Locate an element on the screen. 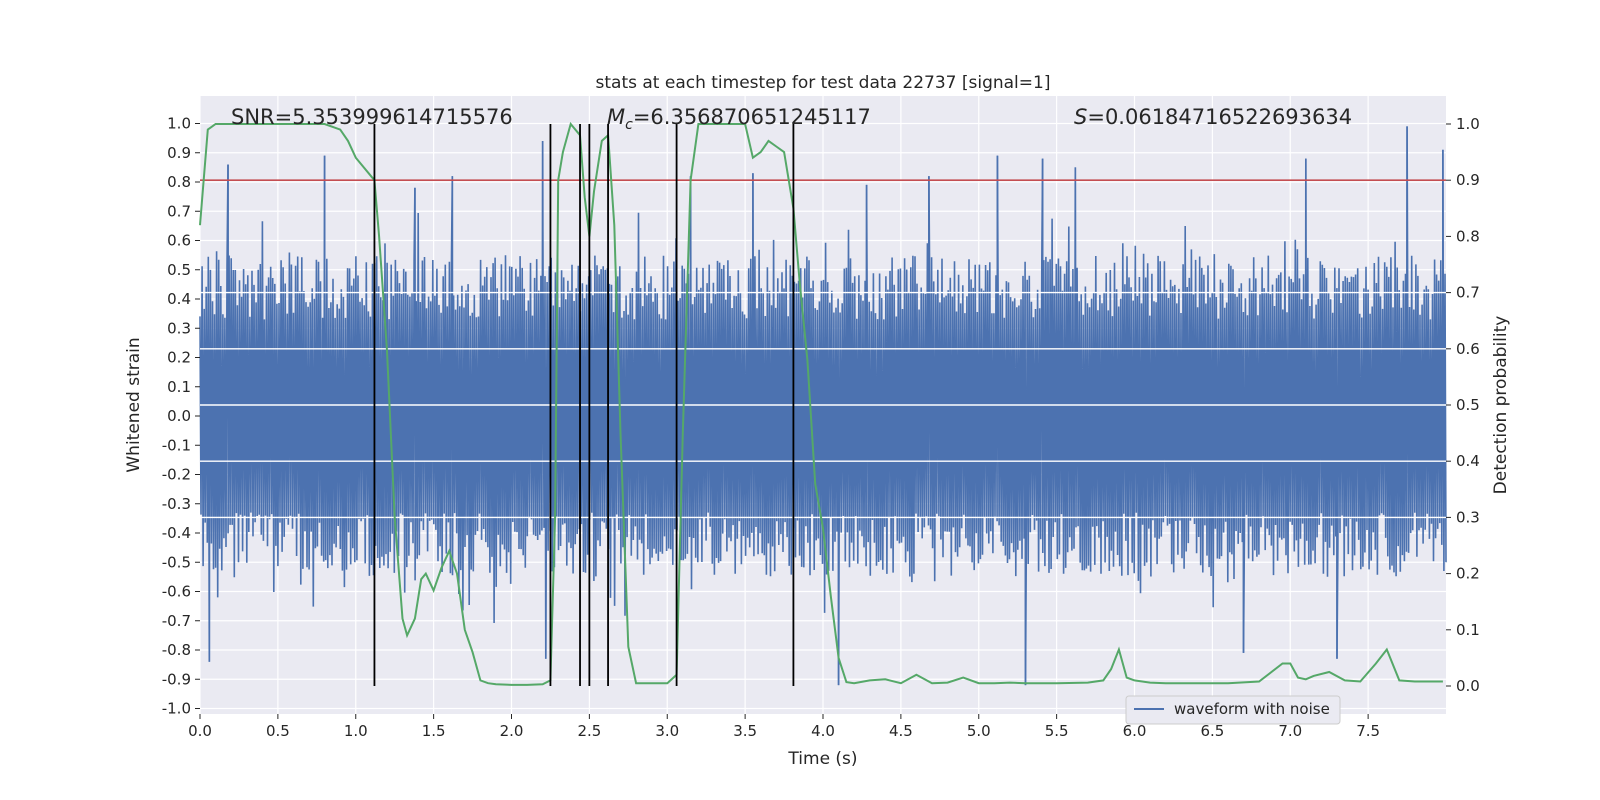  y-right-tick-label: 0.7 is located at coordinates (1468, 293).